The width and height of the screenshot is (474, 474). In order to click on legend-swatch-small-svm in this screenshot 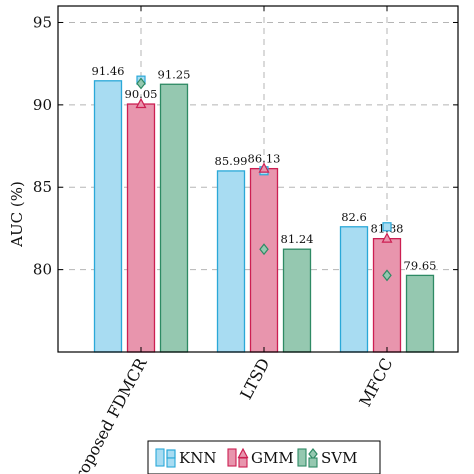, I will do `click(313, 462)`.